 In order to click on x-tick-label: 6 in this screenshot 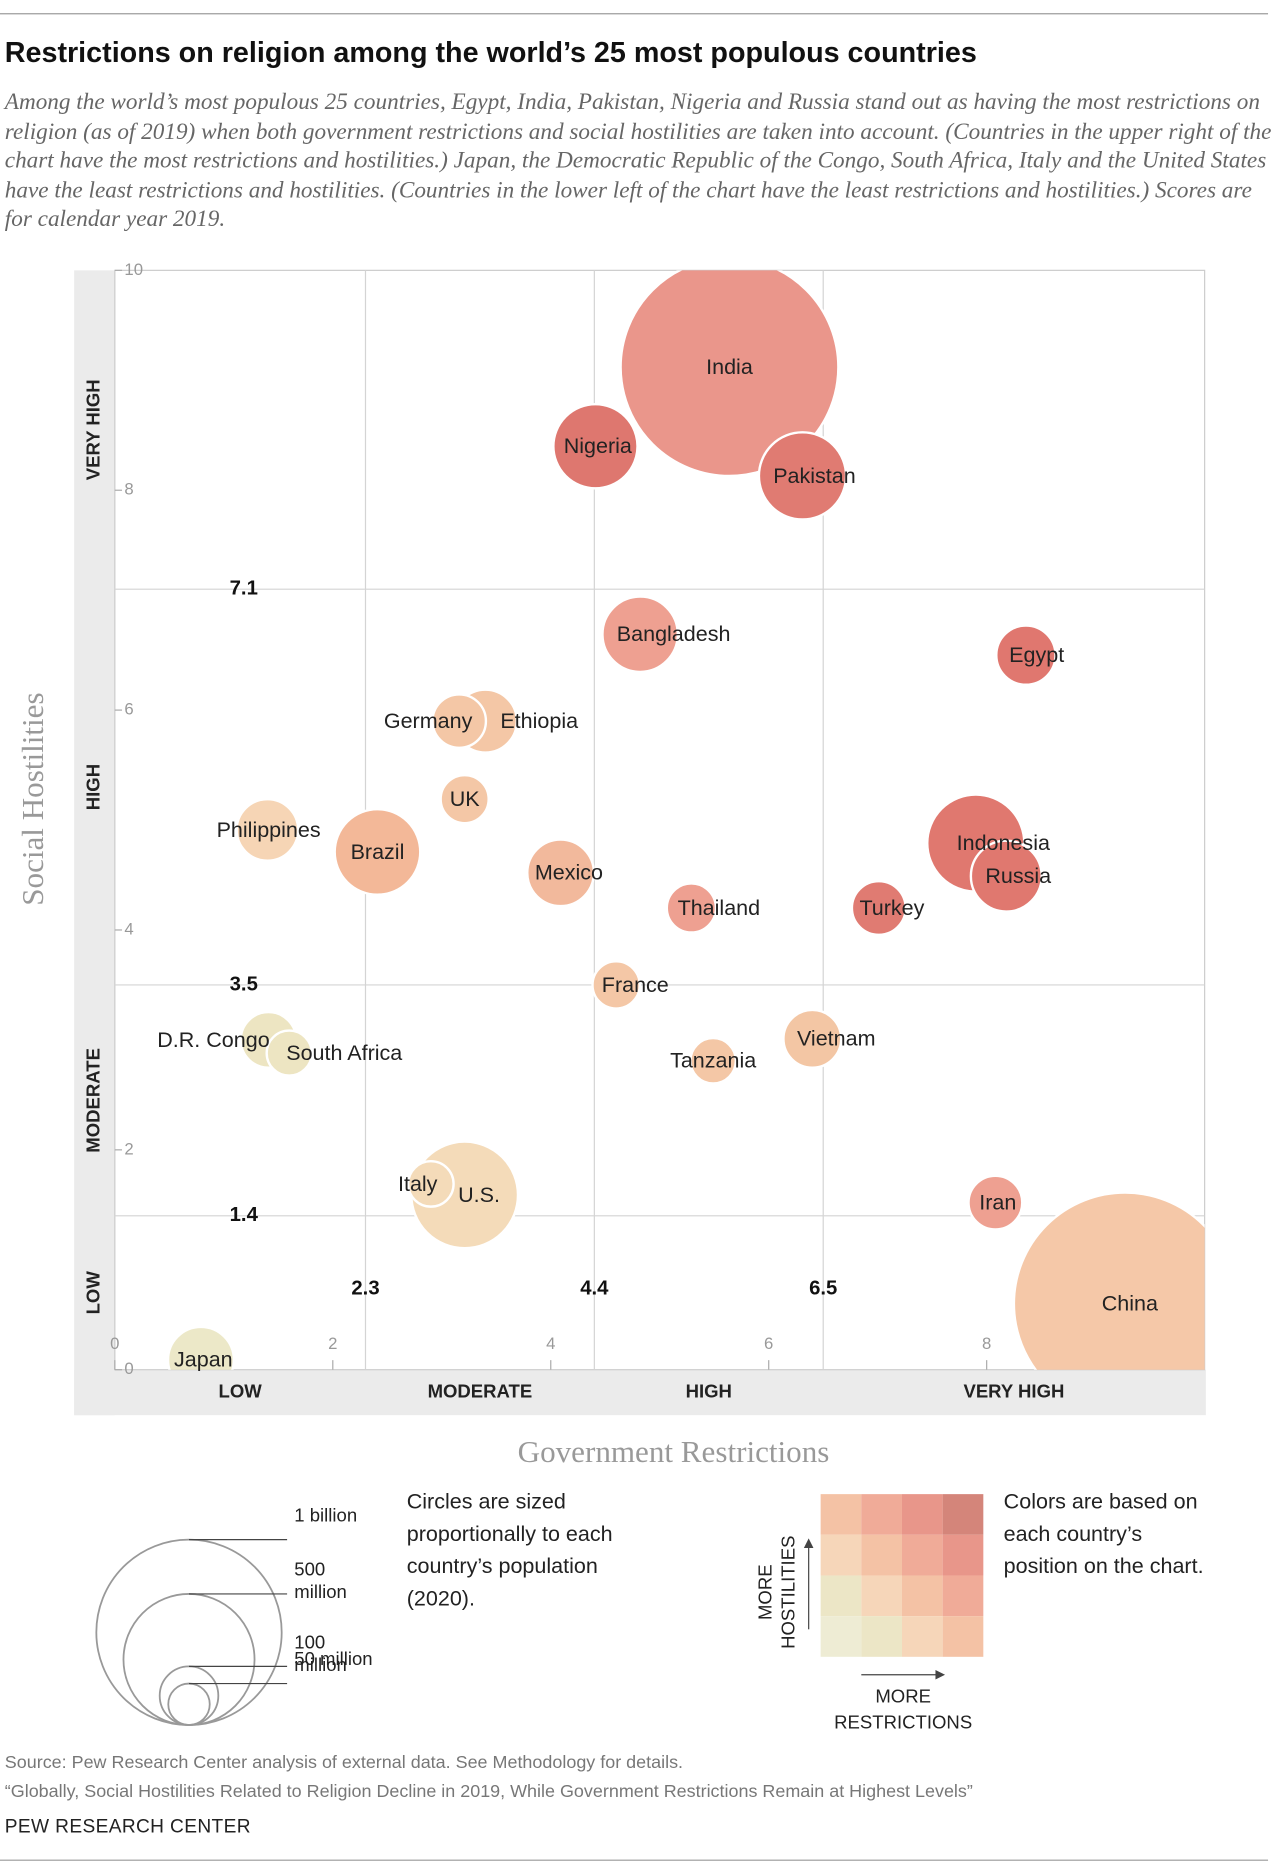, I will do `click(768, 1343)`.